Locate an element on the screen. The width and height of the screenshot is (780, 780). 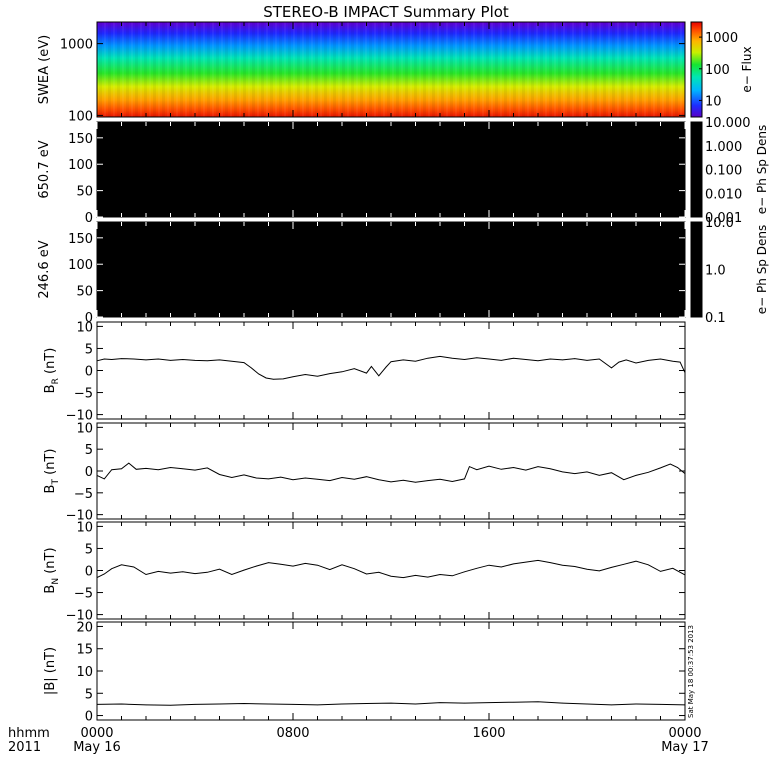
colorbar-title: e− Flux is located at coordinates (747, 69).